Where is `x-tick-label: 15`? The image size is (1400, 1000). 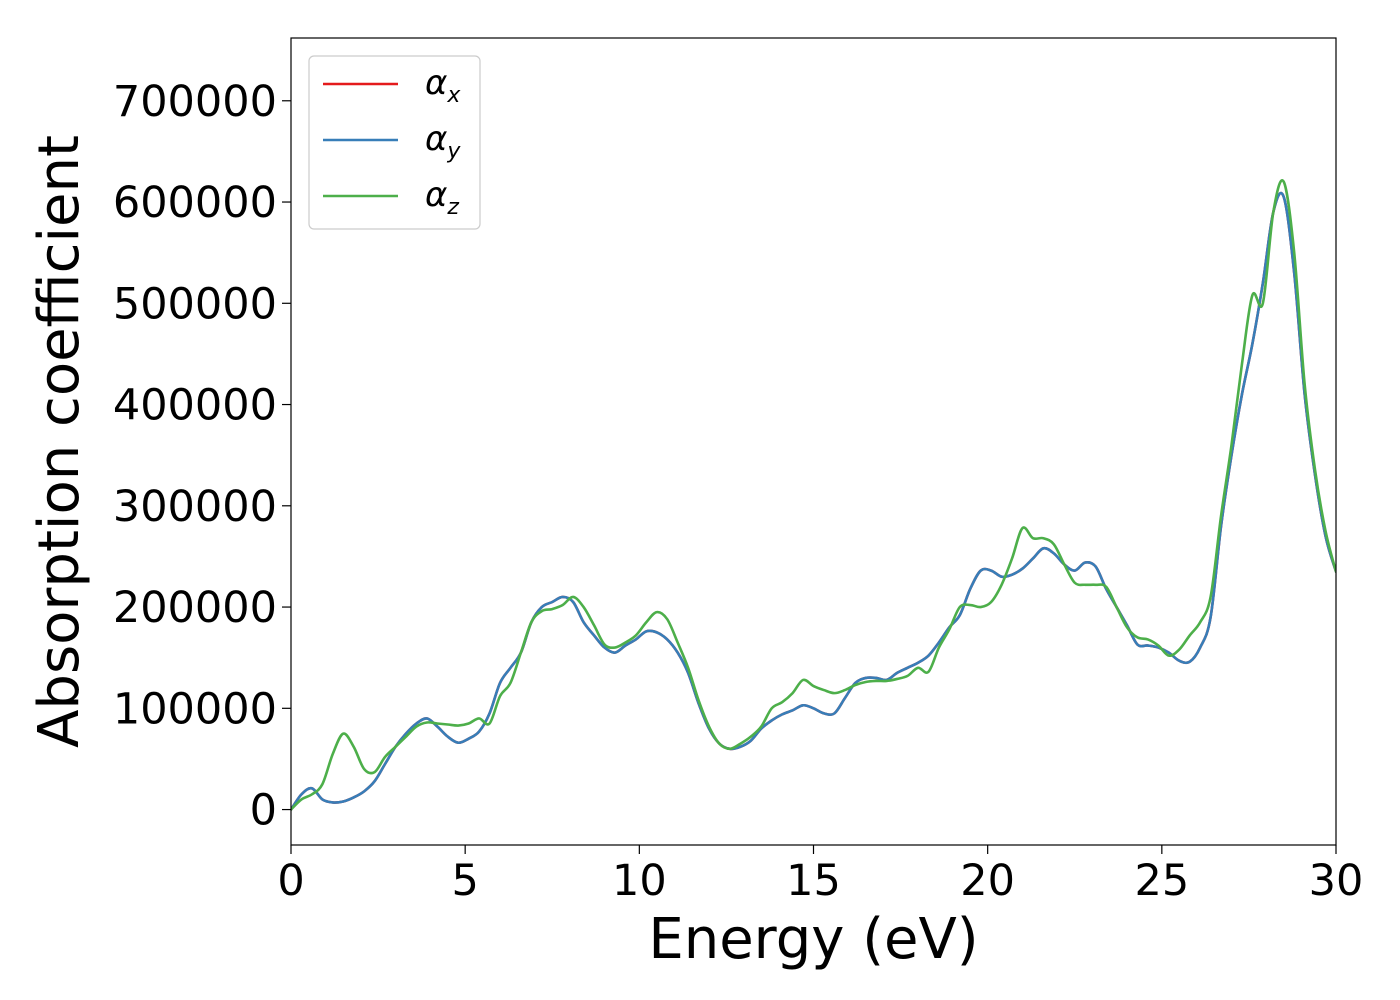 x-tick-label: 15 is located at coordinates (813, 881).